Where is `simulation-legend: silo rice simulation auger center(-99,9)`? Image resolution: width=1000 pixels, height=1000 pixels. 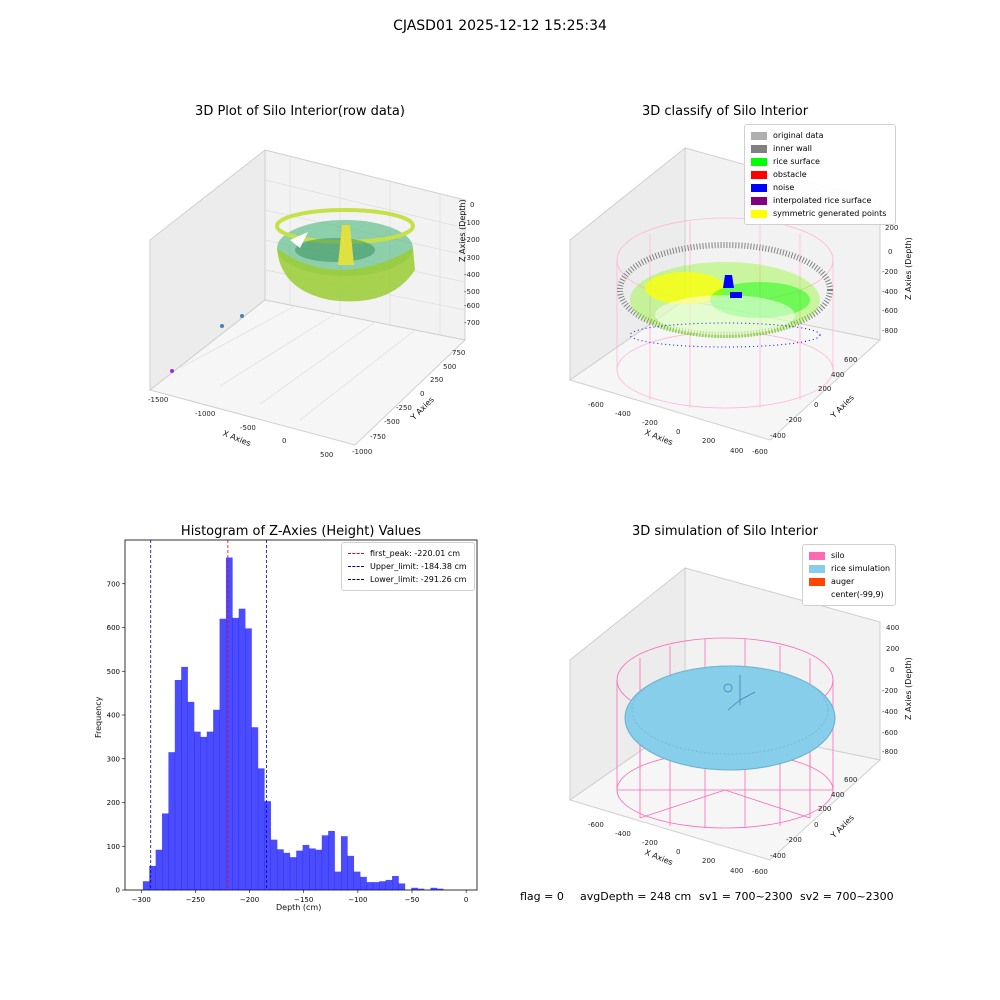
simulation-legend: silo rice simulation auger center(-99,9) is located at coordinates (849, 575).